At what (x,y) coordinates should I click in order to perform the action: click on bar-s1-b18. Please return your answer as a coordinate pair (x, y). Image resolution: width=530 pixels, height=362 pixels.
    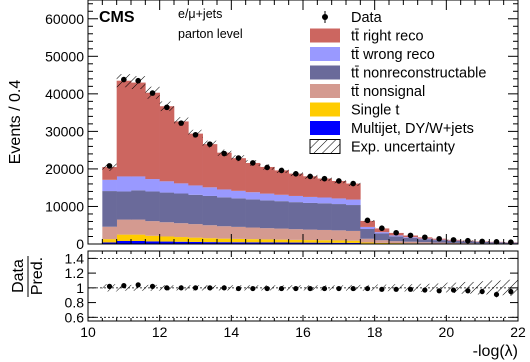
    Looking at the image, I should click on (367, 243).